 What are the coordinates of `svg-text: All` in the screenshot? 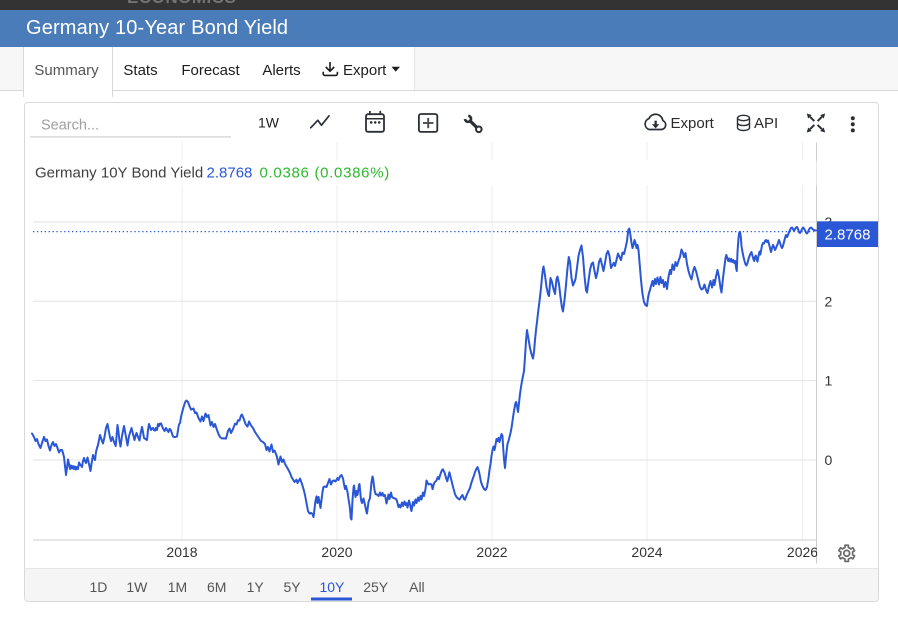 It's located at (417, 587).